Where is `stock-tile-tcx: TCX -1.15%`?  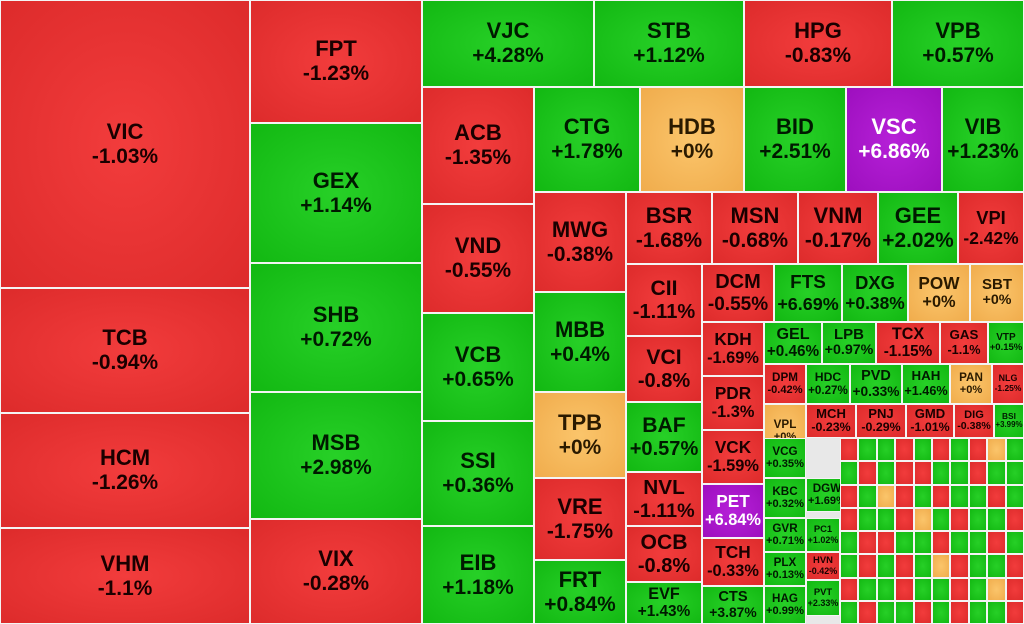 stock-tile-tcx: TCX -1.15% is located at coordinates (908, 343).